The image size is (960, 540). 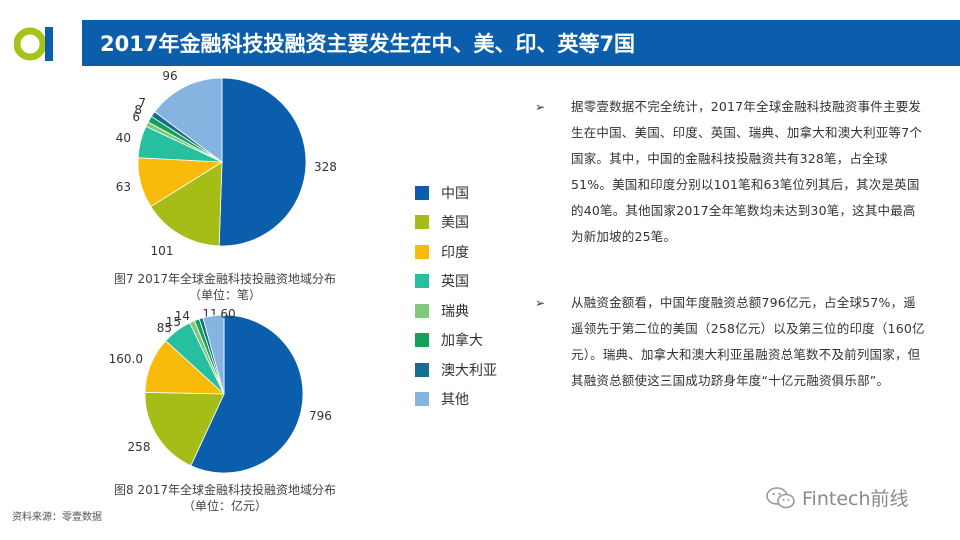 I want to click on legend-label: 英国, so click(x=455, y=282).